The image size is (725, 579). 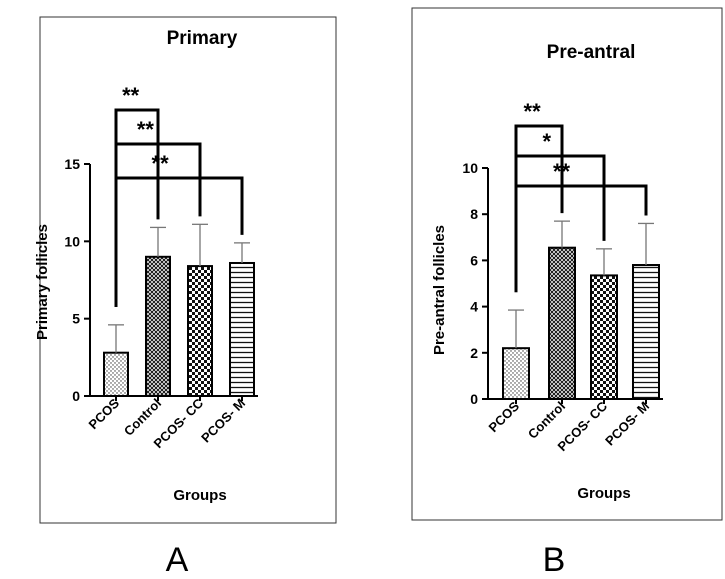 What do you see at coordinates (474, 260) in the screenshot?
I see `y-tick-label: 6` at bounding box center [474, 260].